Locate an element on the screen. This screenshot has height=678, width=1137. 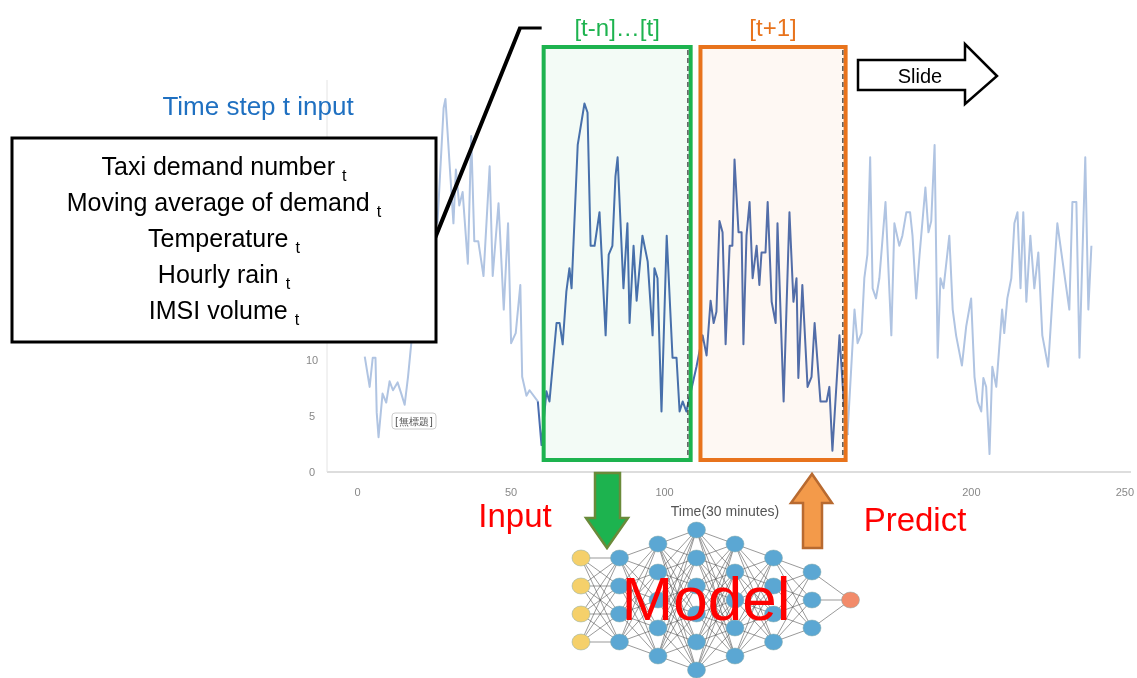
x-tick-label: 250 is located at coordinates (1125, 492).